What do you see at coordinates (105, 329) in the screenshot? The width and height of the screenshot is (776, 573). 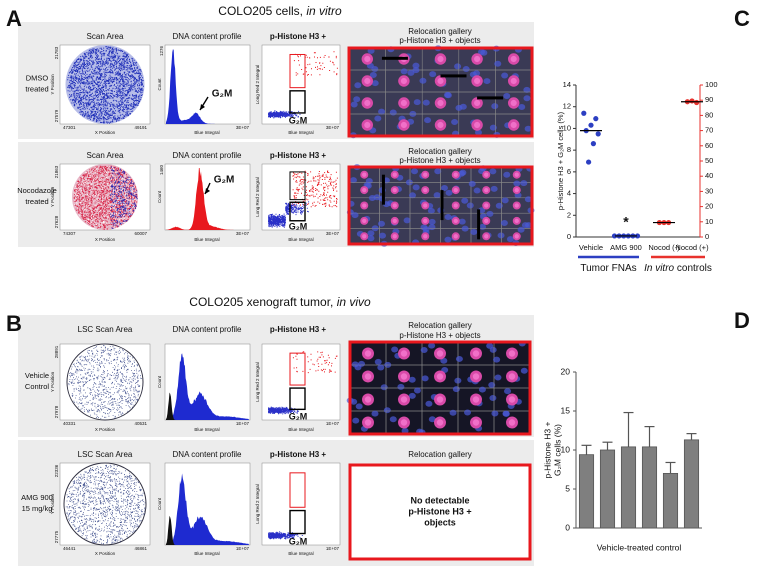 I see `subplot-title: LSC Scan Area` at bounding box center [105, 329].